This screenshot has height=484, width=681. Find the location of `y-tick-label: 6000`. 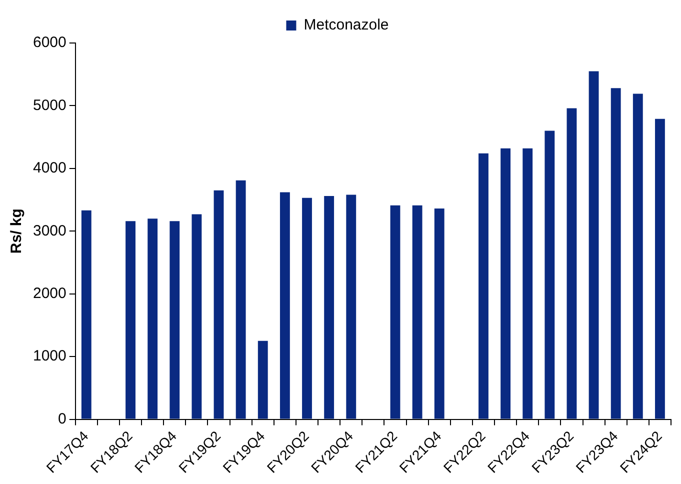

y-tick-label: 6000 is located at coordinates (49, 43).